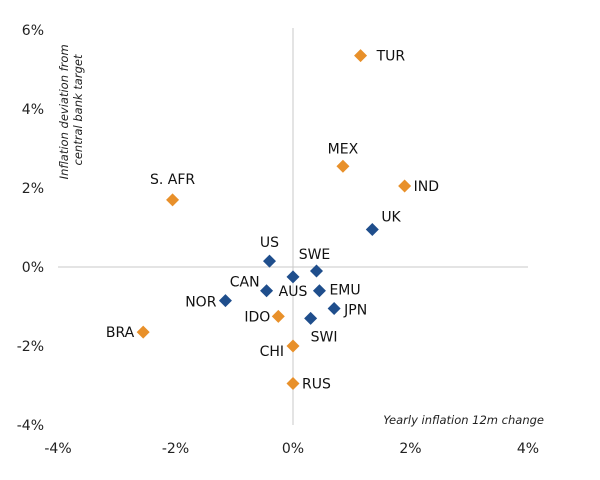  Describe the element at coordinates (426, 187) in the screenshot. I see `label-ind: IND` at that location.